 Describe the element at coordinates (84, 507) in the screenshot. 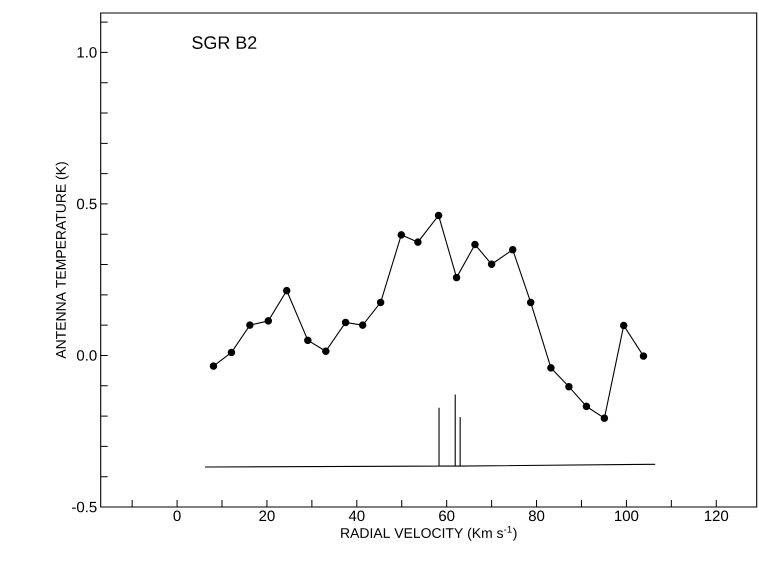

I see `y-tick-label: -0.5` at that location.